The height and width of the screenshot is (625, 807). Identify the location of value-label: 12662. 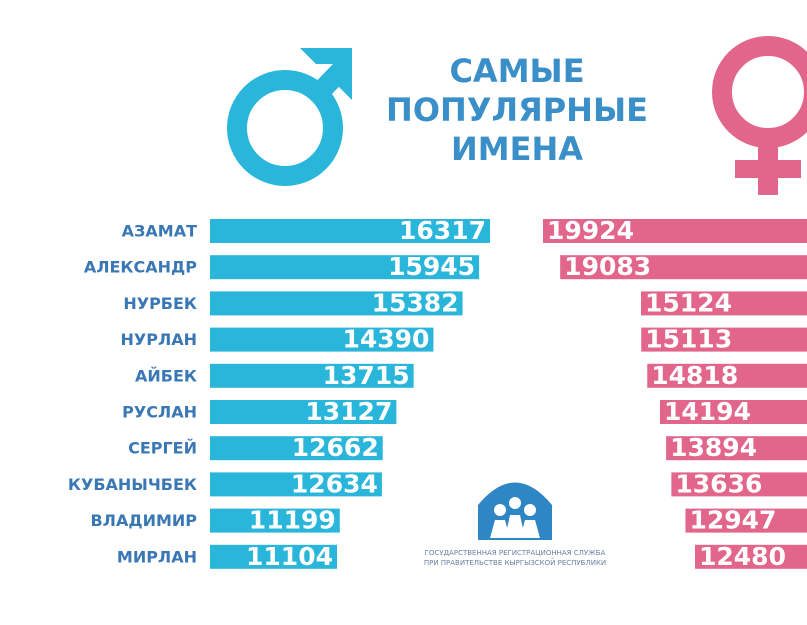
(335, 447).